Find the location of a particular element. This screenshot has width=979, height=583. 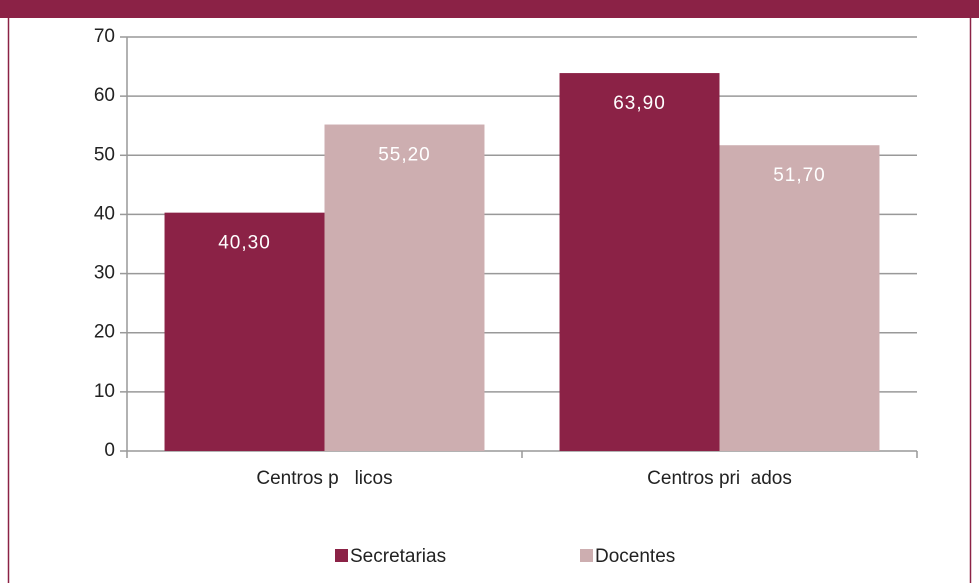

y-tick-label: 30 is located at coordinates (104, 273).